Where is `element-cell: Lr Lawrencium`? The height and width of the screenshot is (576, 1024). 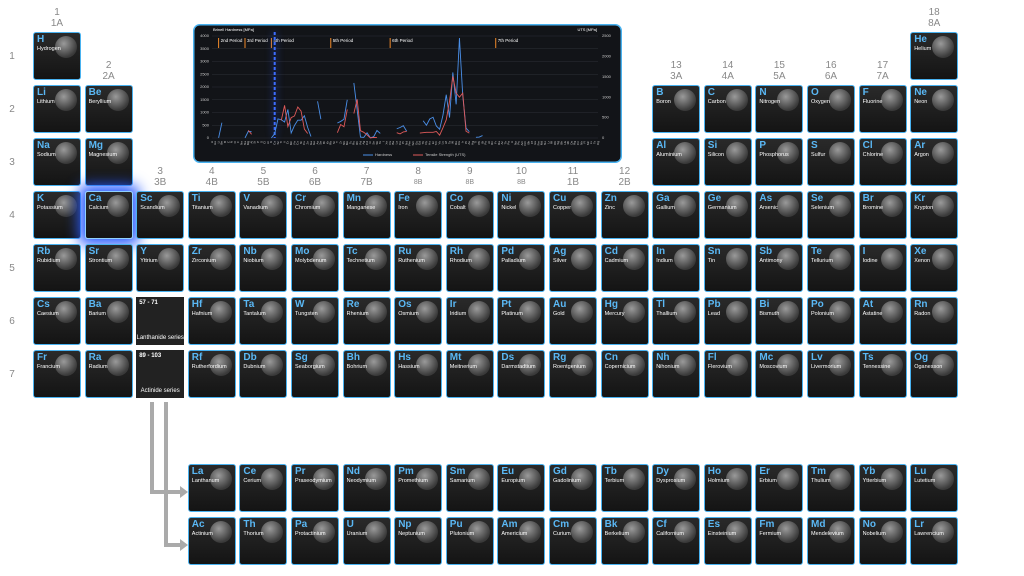 element-cell: Lr Lawrencium is located at coordinates (934, 541).